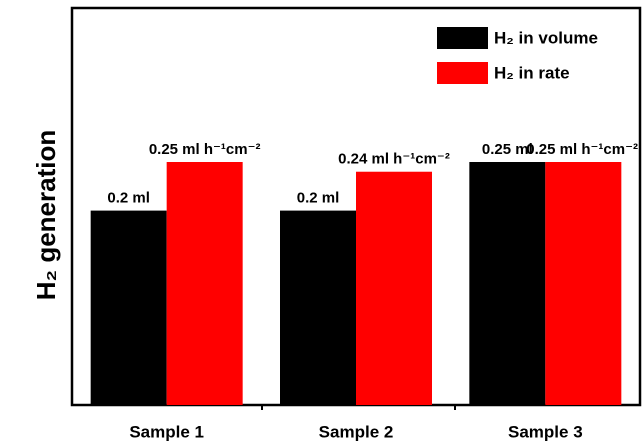  What do you see at coordinates (507, 149) in the screenshot?
I see `value-label: 0.25 ml` at bounding box center [507, 149].